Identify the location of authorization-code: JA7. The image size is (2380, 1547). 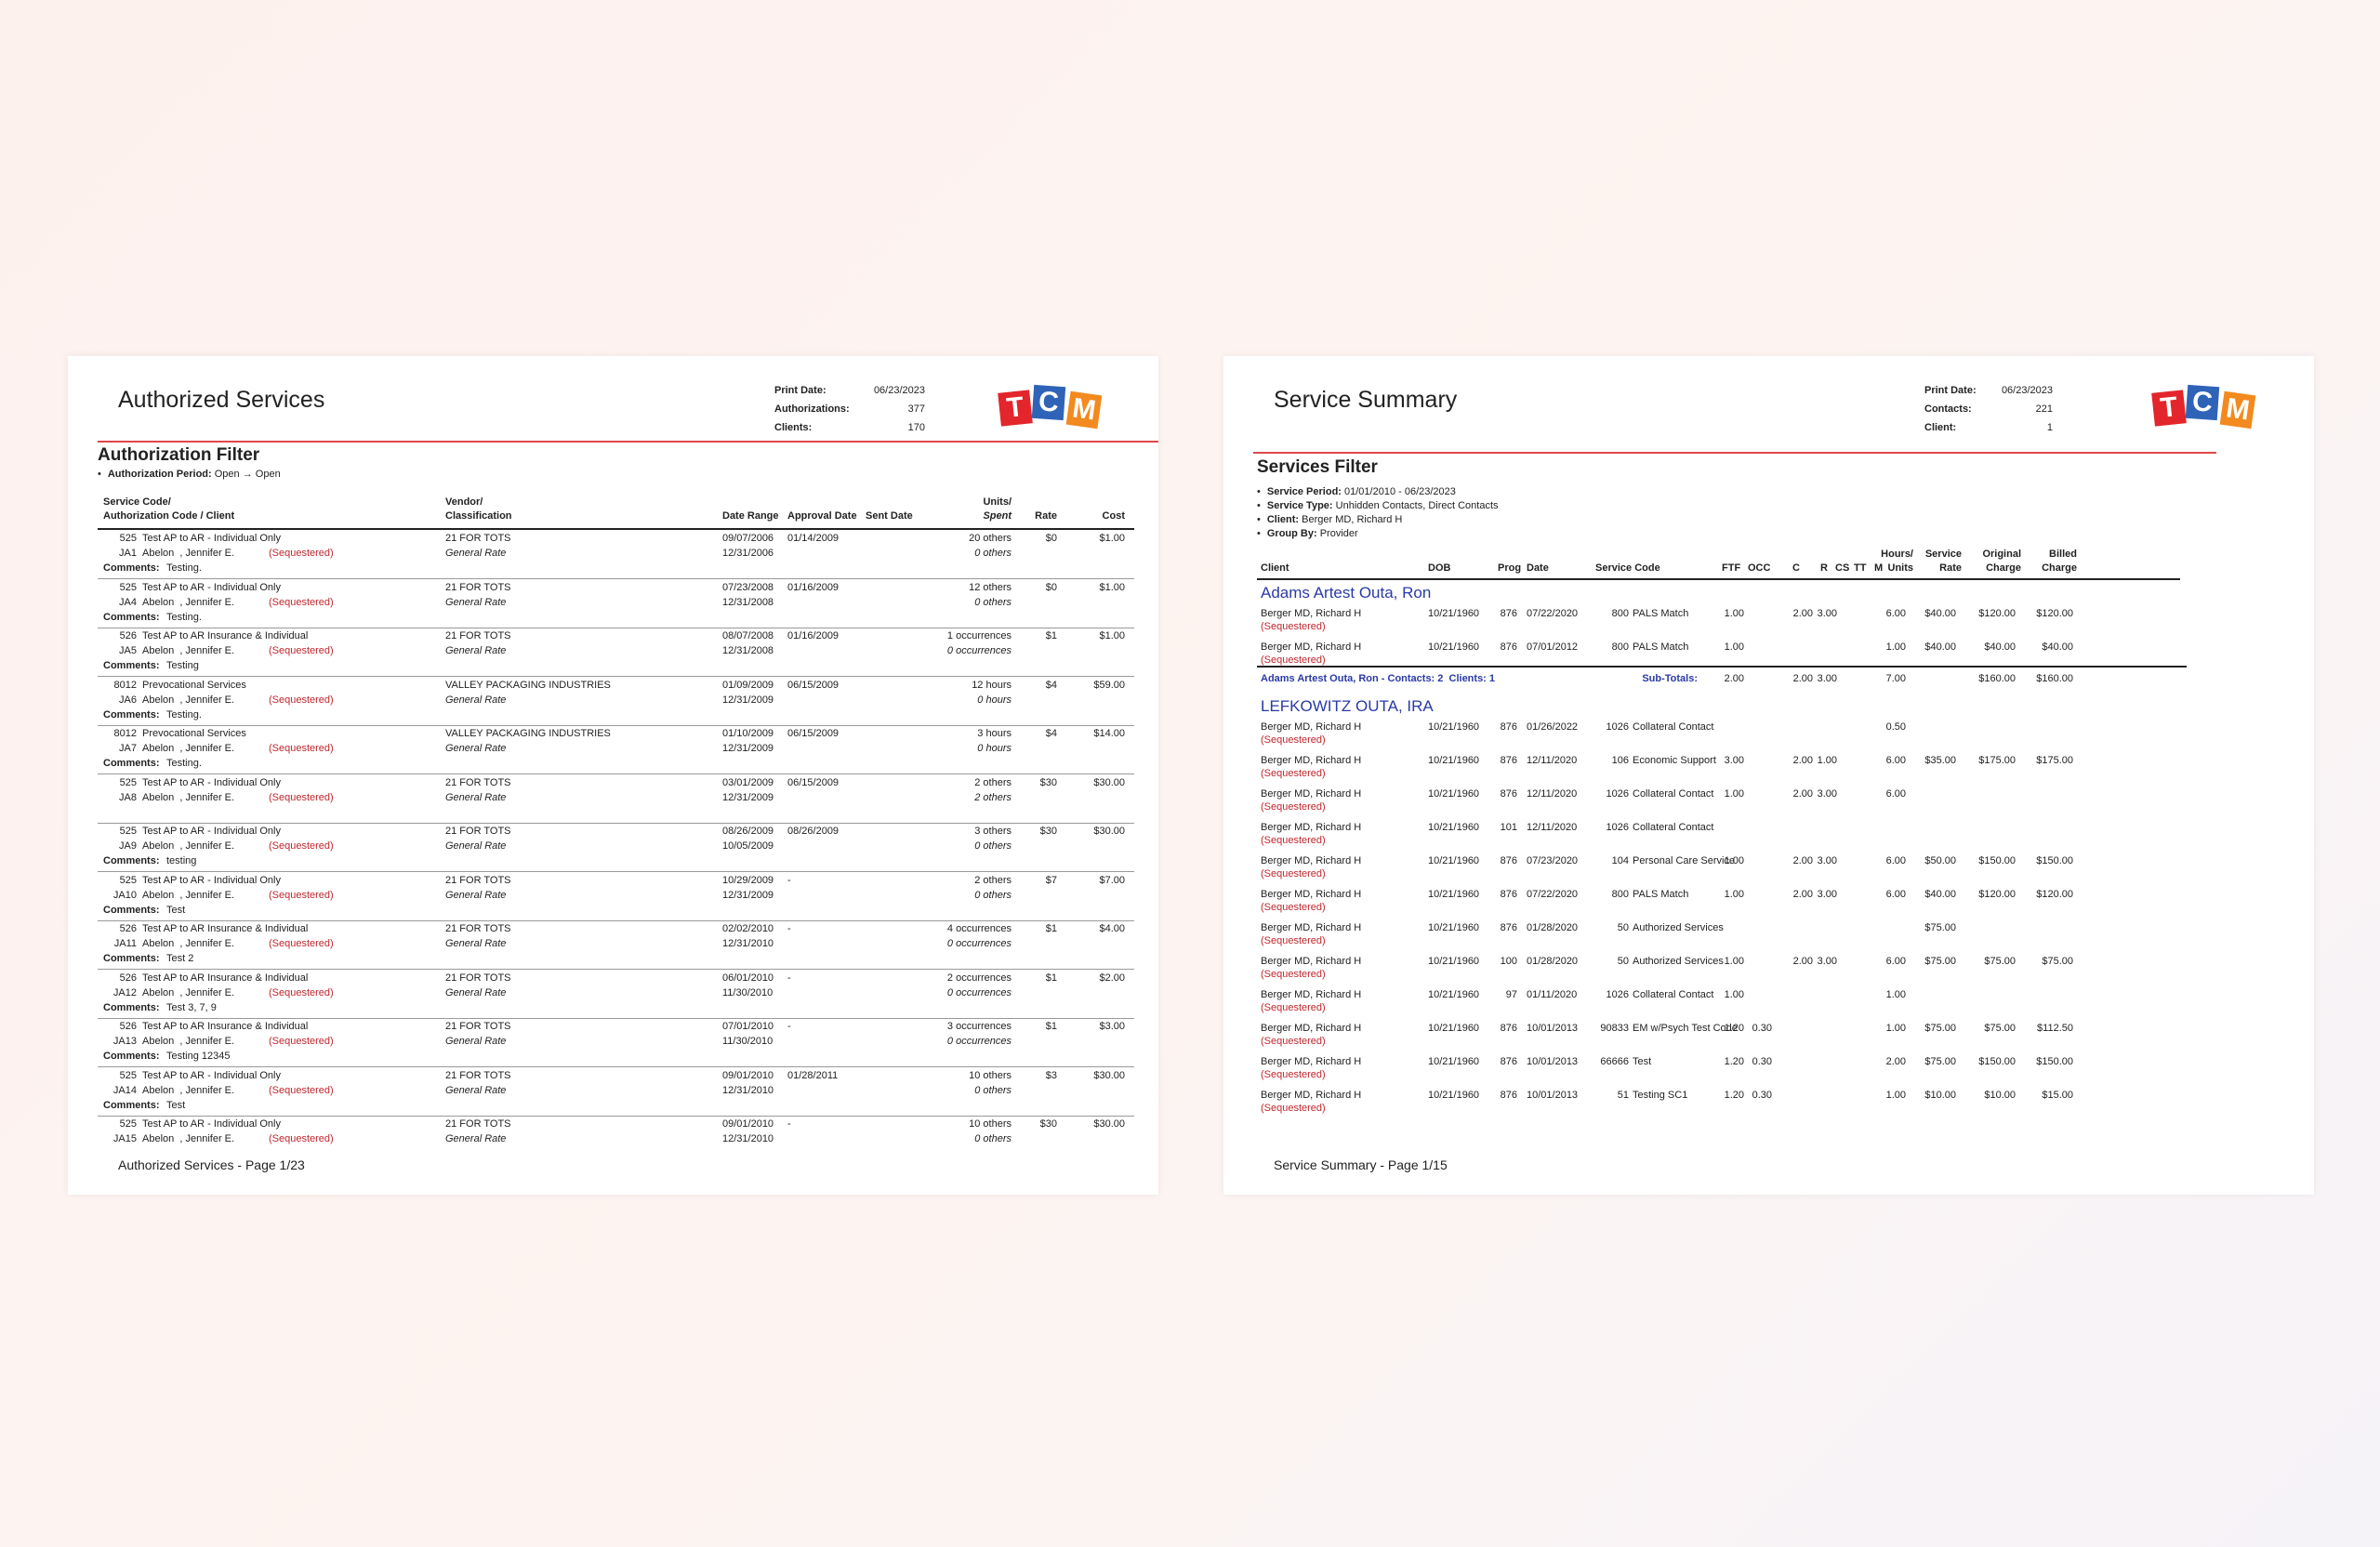
(128, 748).